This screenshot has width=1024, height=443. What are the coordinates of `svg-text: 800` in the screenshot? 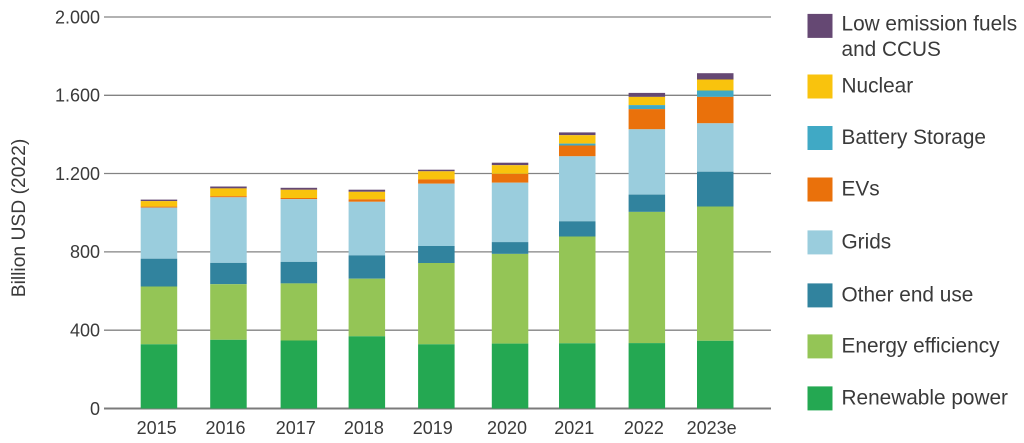 It's located at (85, 252).